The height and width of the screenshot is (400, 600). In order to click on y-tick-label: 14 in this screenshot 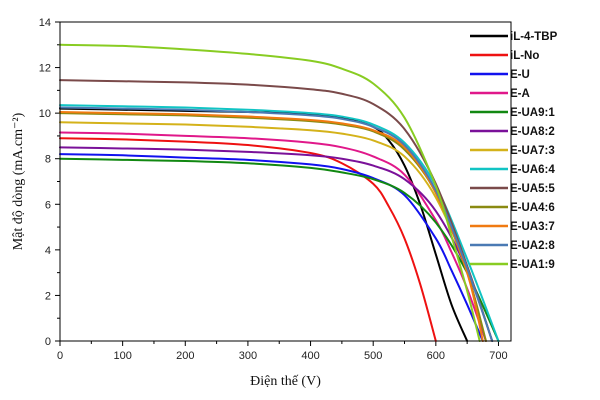, I will do `click(45, 23)`.